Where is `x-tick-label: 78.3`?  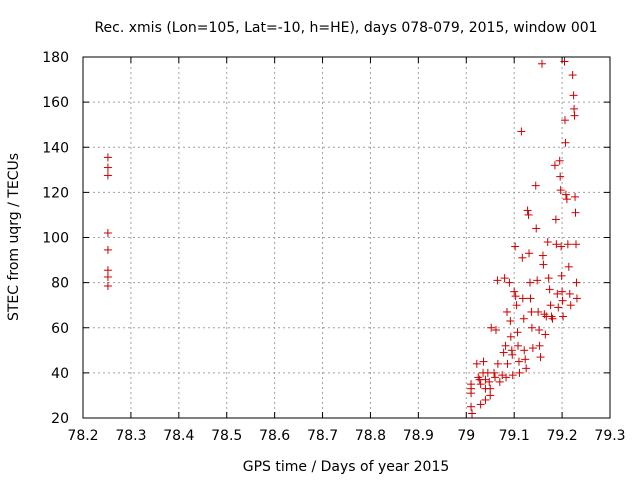
x-tick-label: 78.3 is located at coordinates (130, 436).